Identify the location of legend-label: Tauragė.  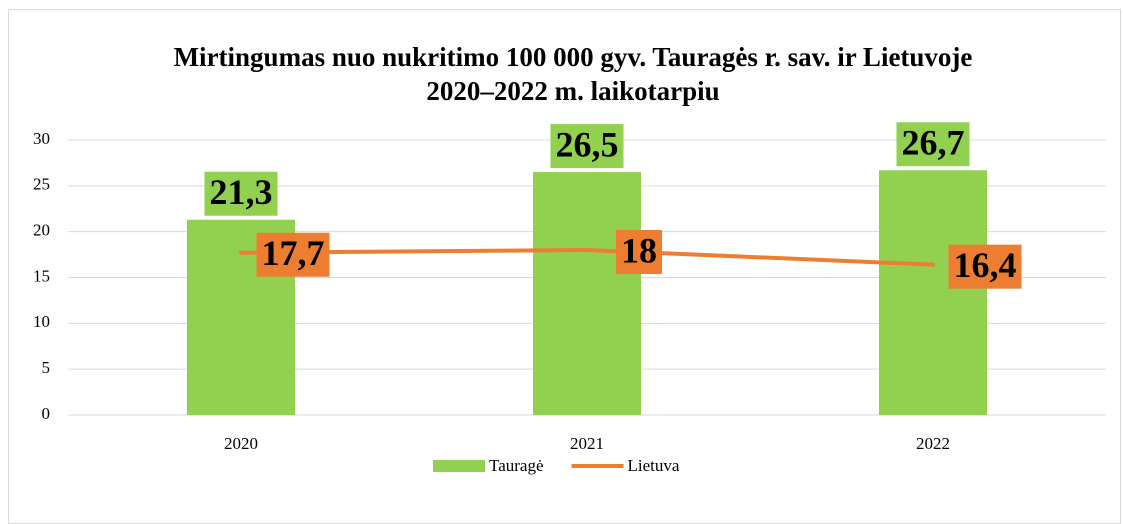
(516, 465).